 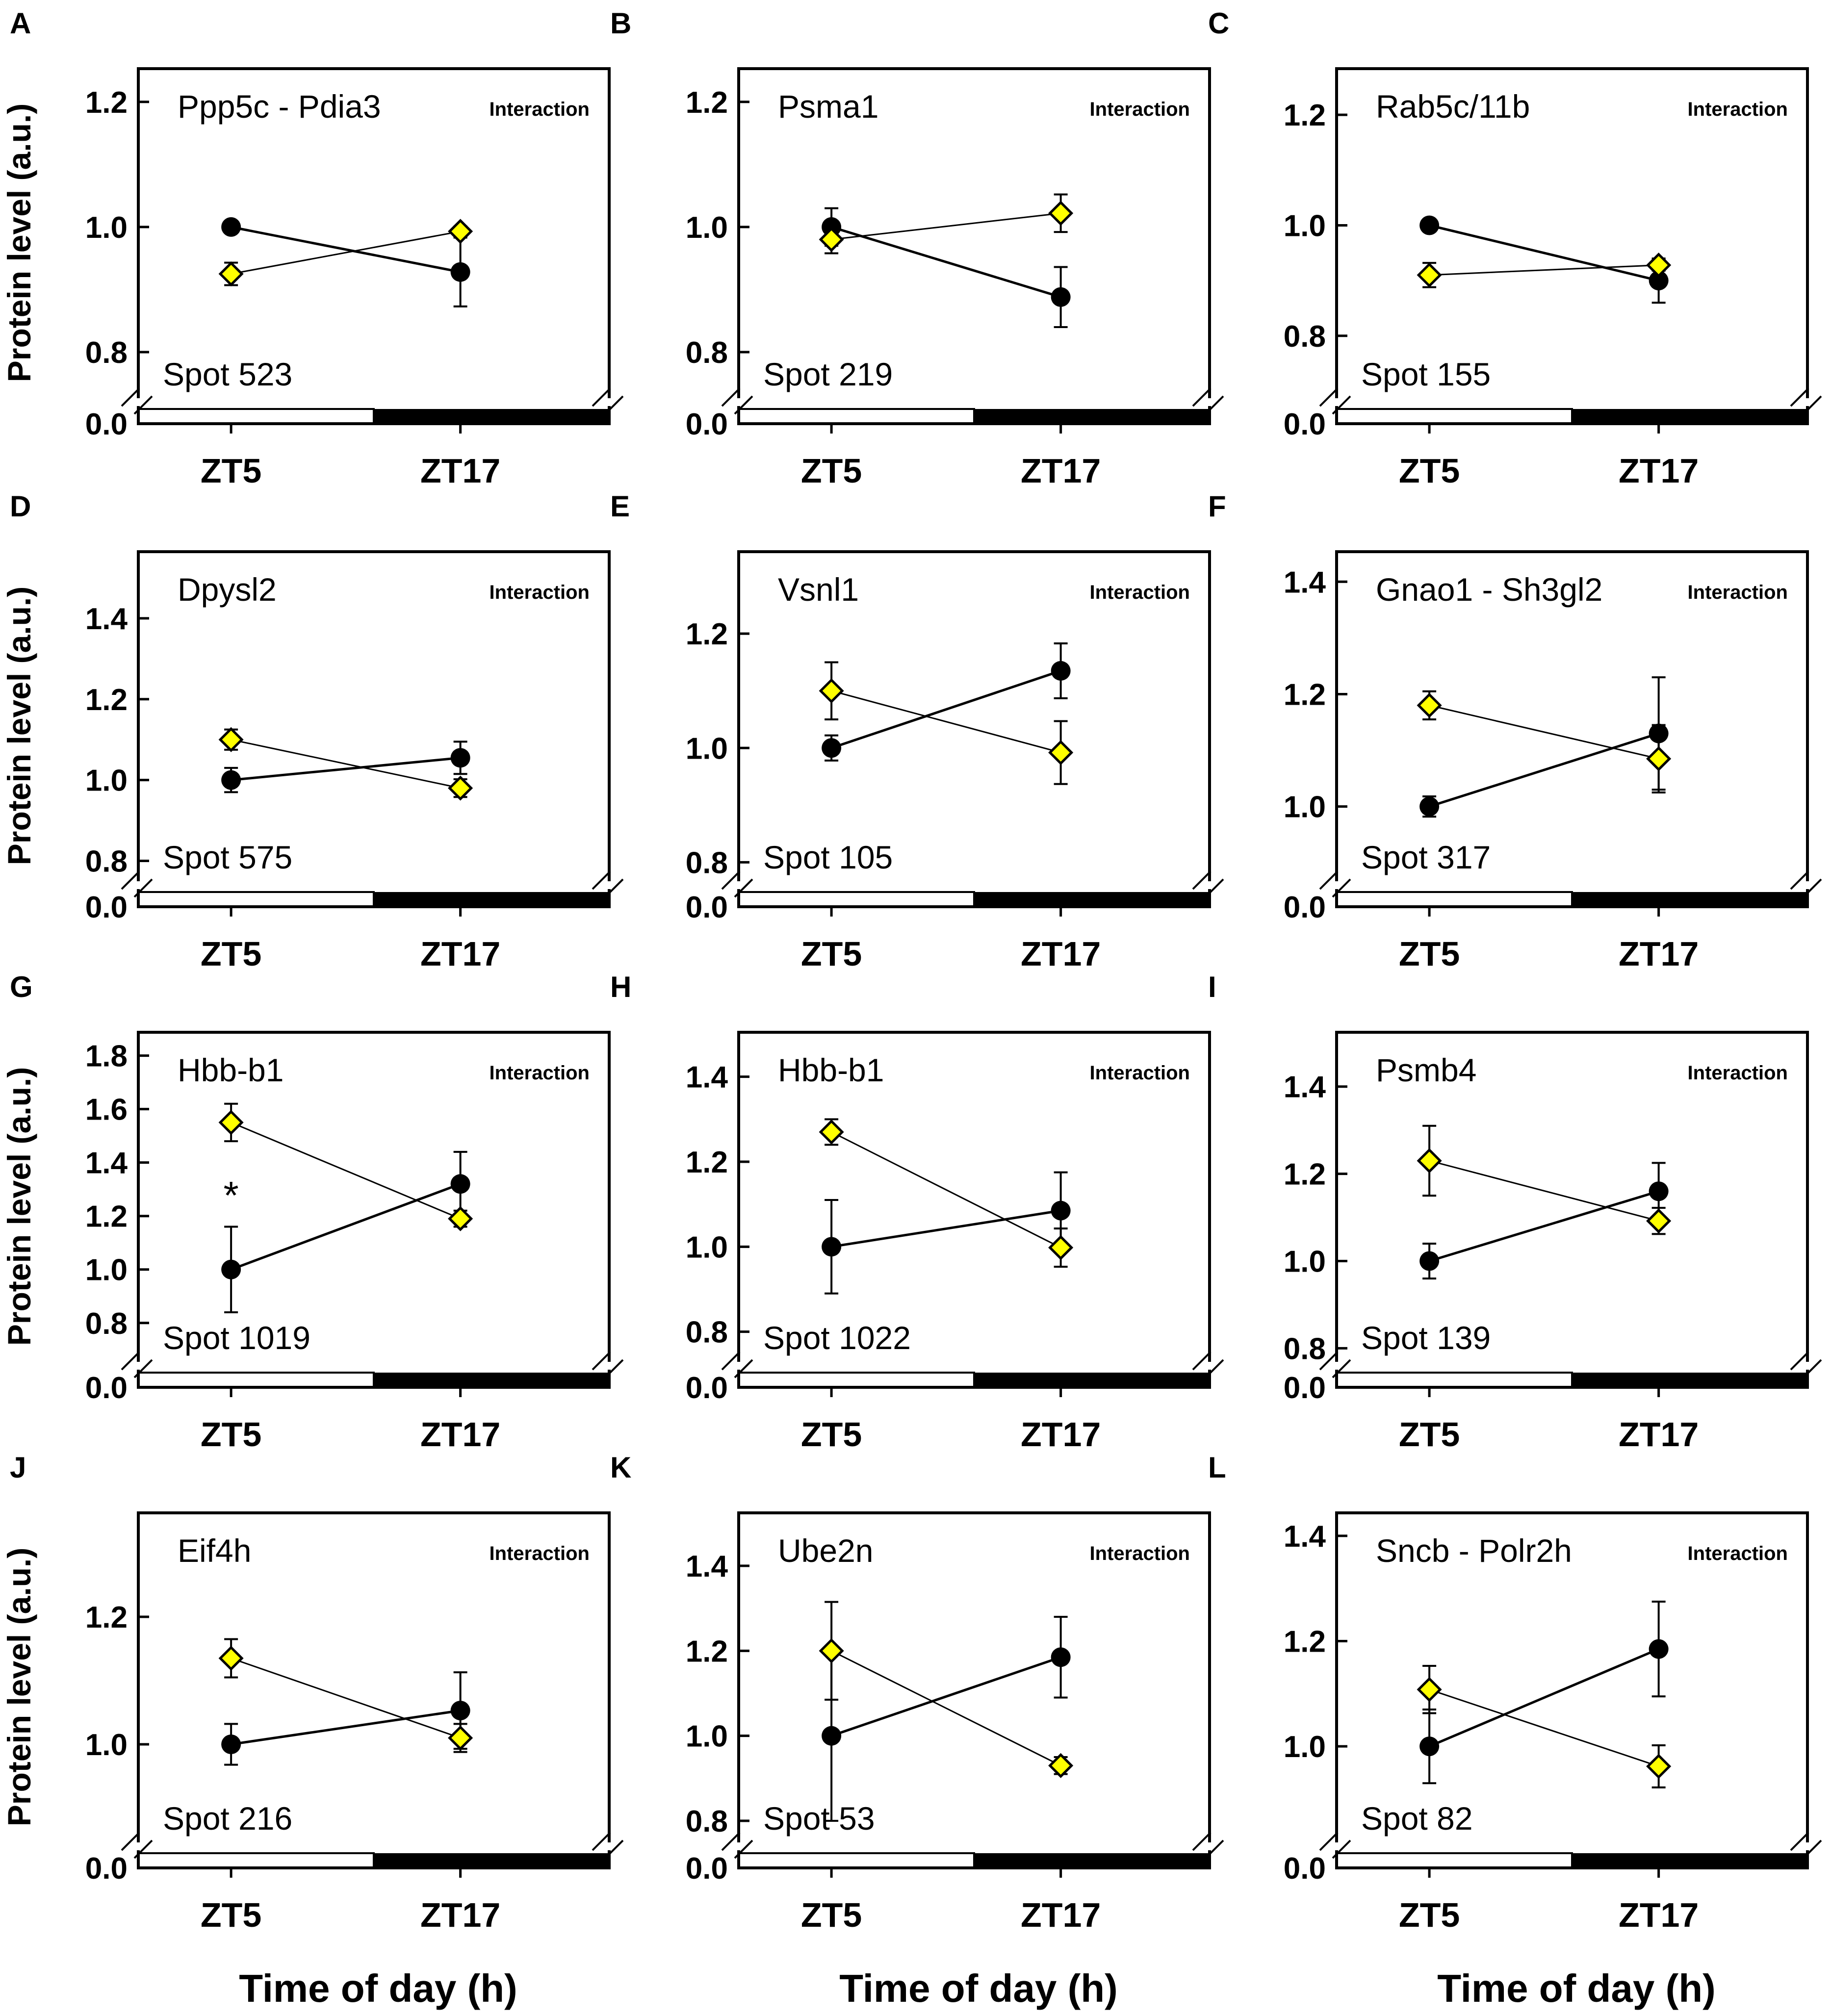 I want to click on panel-letter: I, so click(x=1212, y=986).